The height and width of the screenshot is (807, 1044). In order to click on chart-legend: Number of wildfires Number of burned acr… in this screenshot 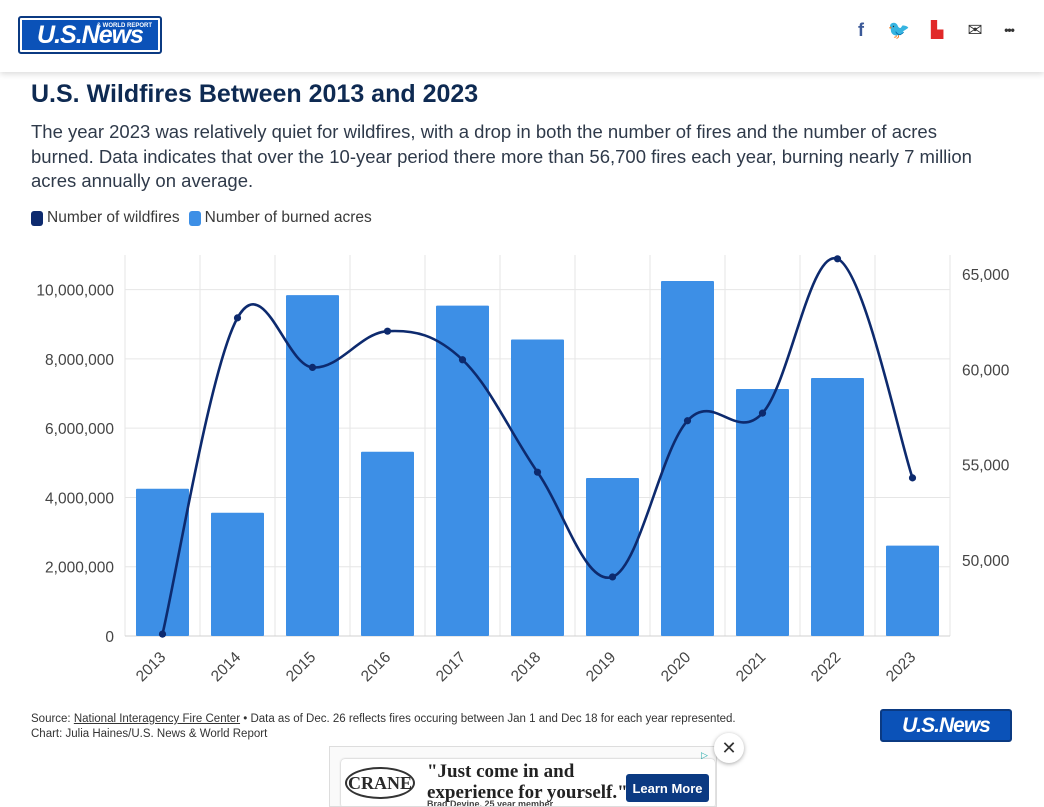, I will do `click(206, 218)`.